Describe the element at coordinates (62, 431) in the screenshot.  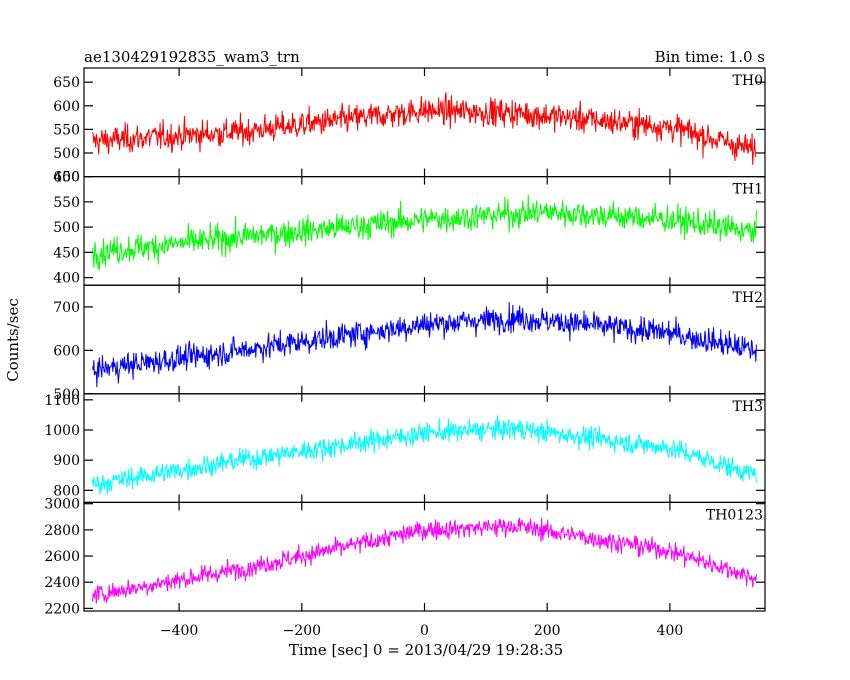
I see `y-tick-label: 1000` at that location.